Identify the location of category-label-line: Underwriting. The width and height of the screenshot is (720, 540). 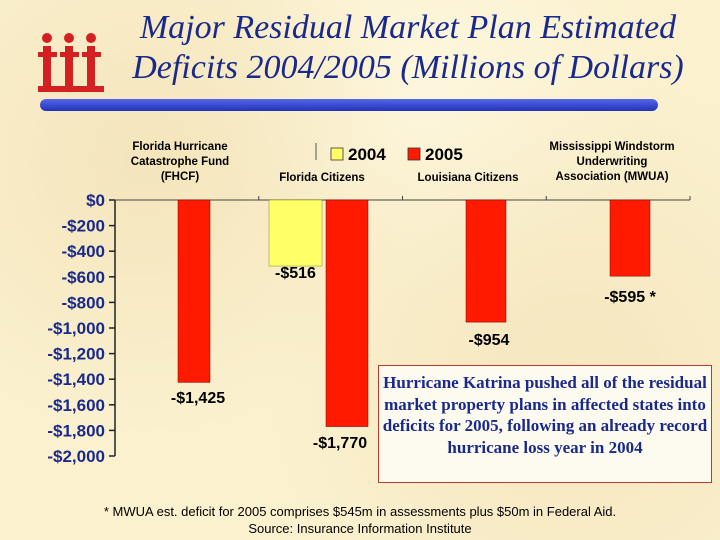
(612, 162).